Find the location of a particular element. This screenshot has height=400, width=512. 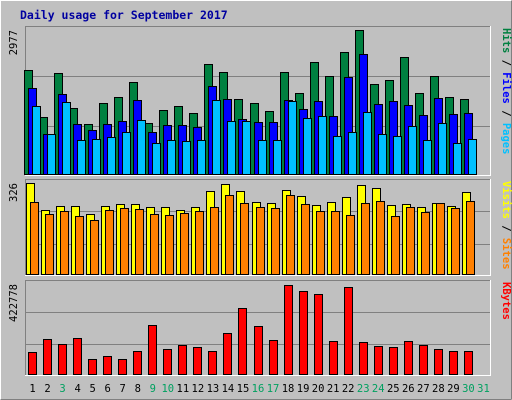

panel-kbytes-max-label: 422778 is located at coordinates (14, 303).